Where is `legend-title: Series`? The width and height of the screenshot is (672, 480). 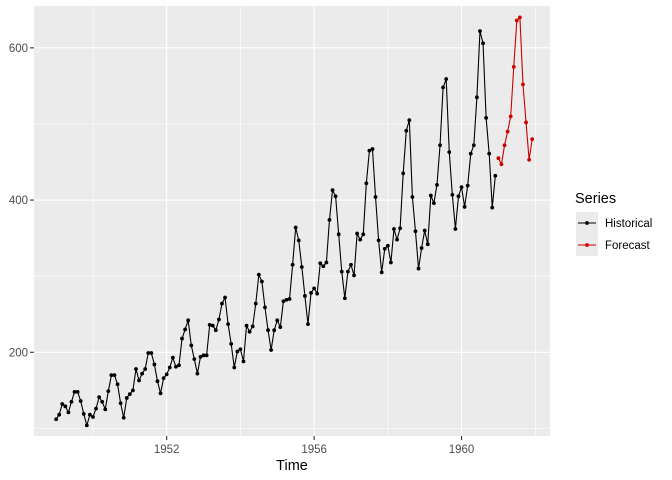
legend-title: Series is located at coordinates (595, 199).